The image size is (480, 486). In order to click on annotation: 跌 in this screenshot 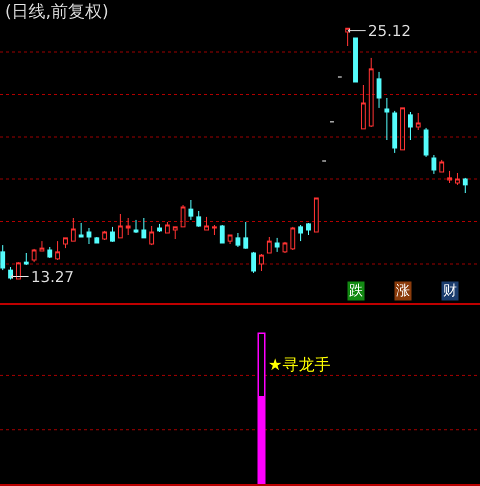, I will do `click(356, 291)`.